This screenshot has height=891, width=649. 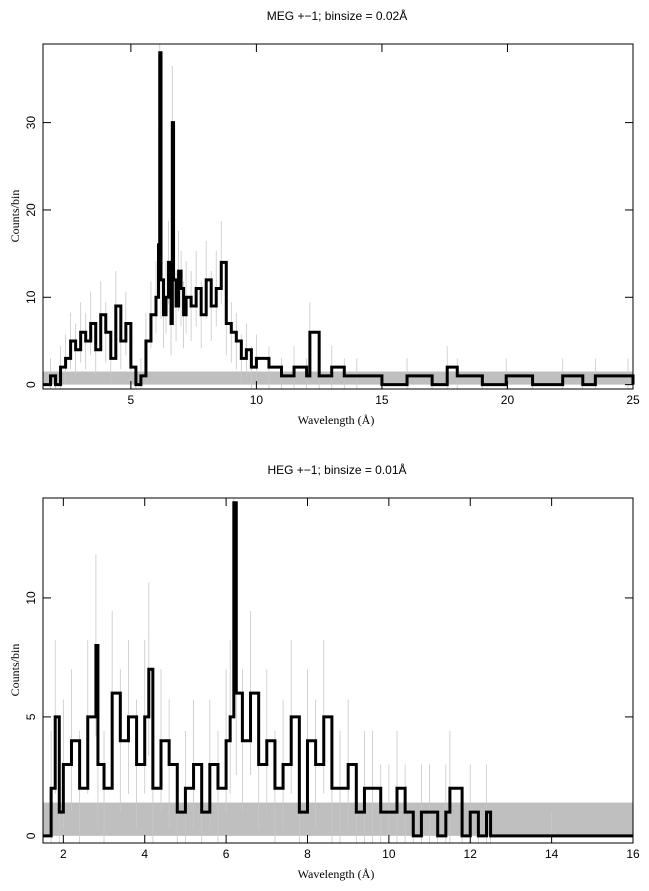 I want to click on meg-x-axis-label: Wavelength (Å), so click(x=336, y=420).